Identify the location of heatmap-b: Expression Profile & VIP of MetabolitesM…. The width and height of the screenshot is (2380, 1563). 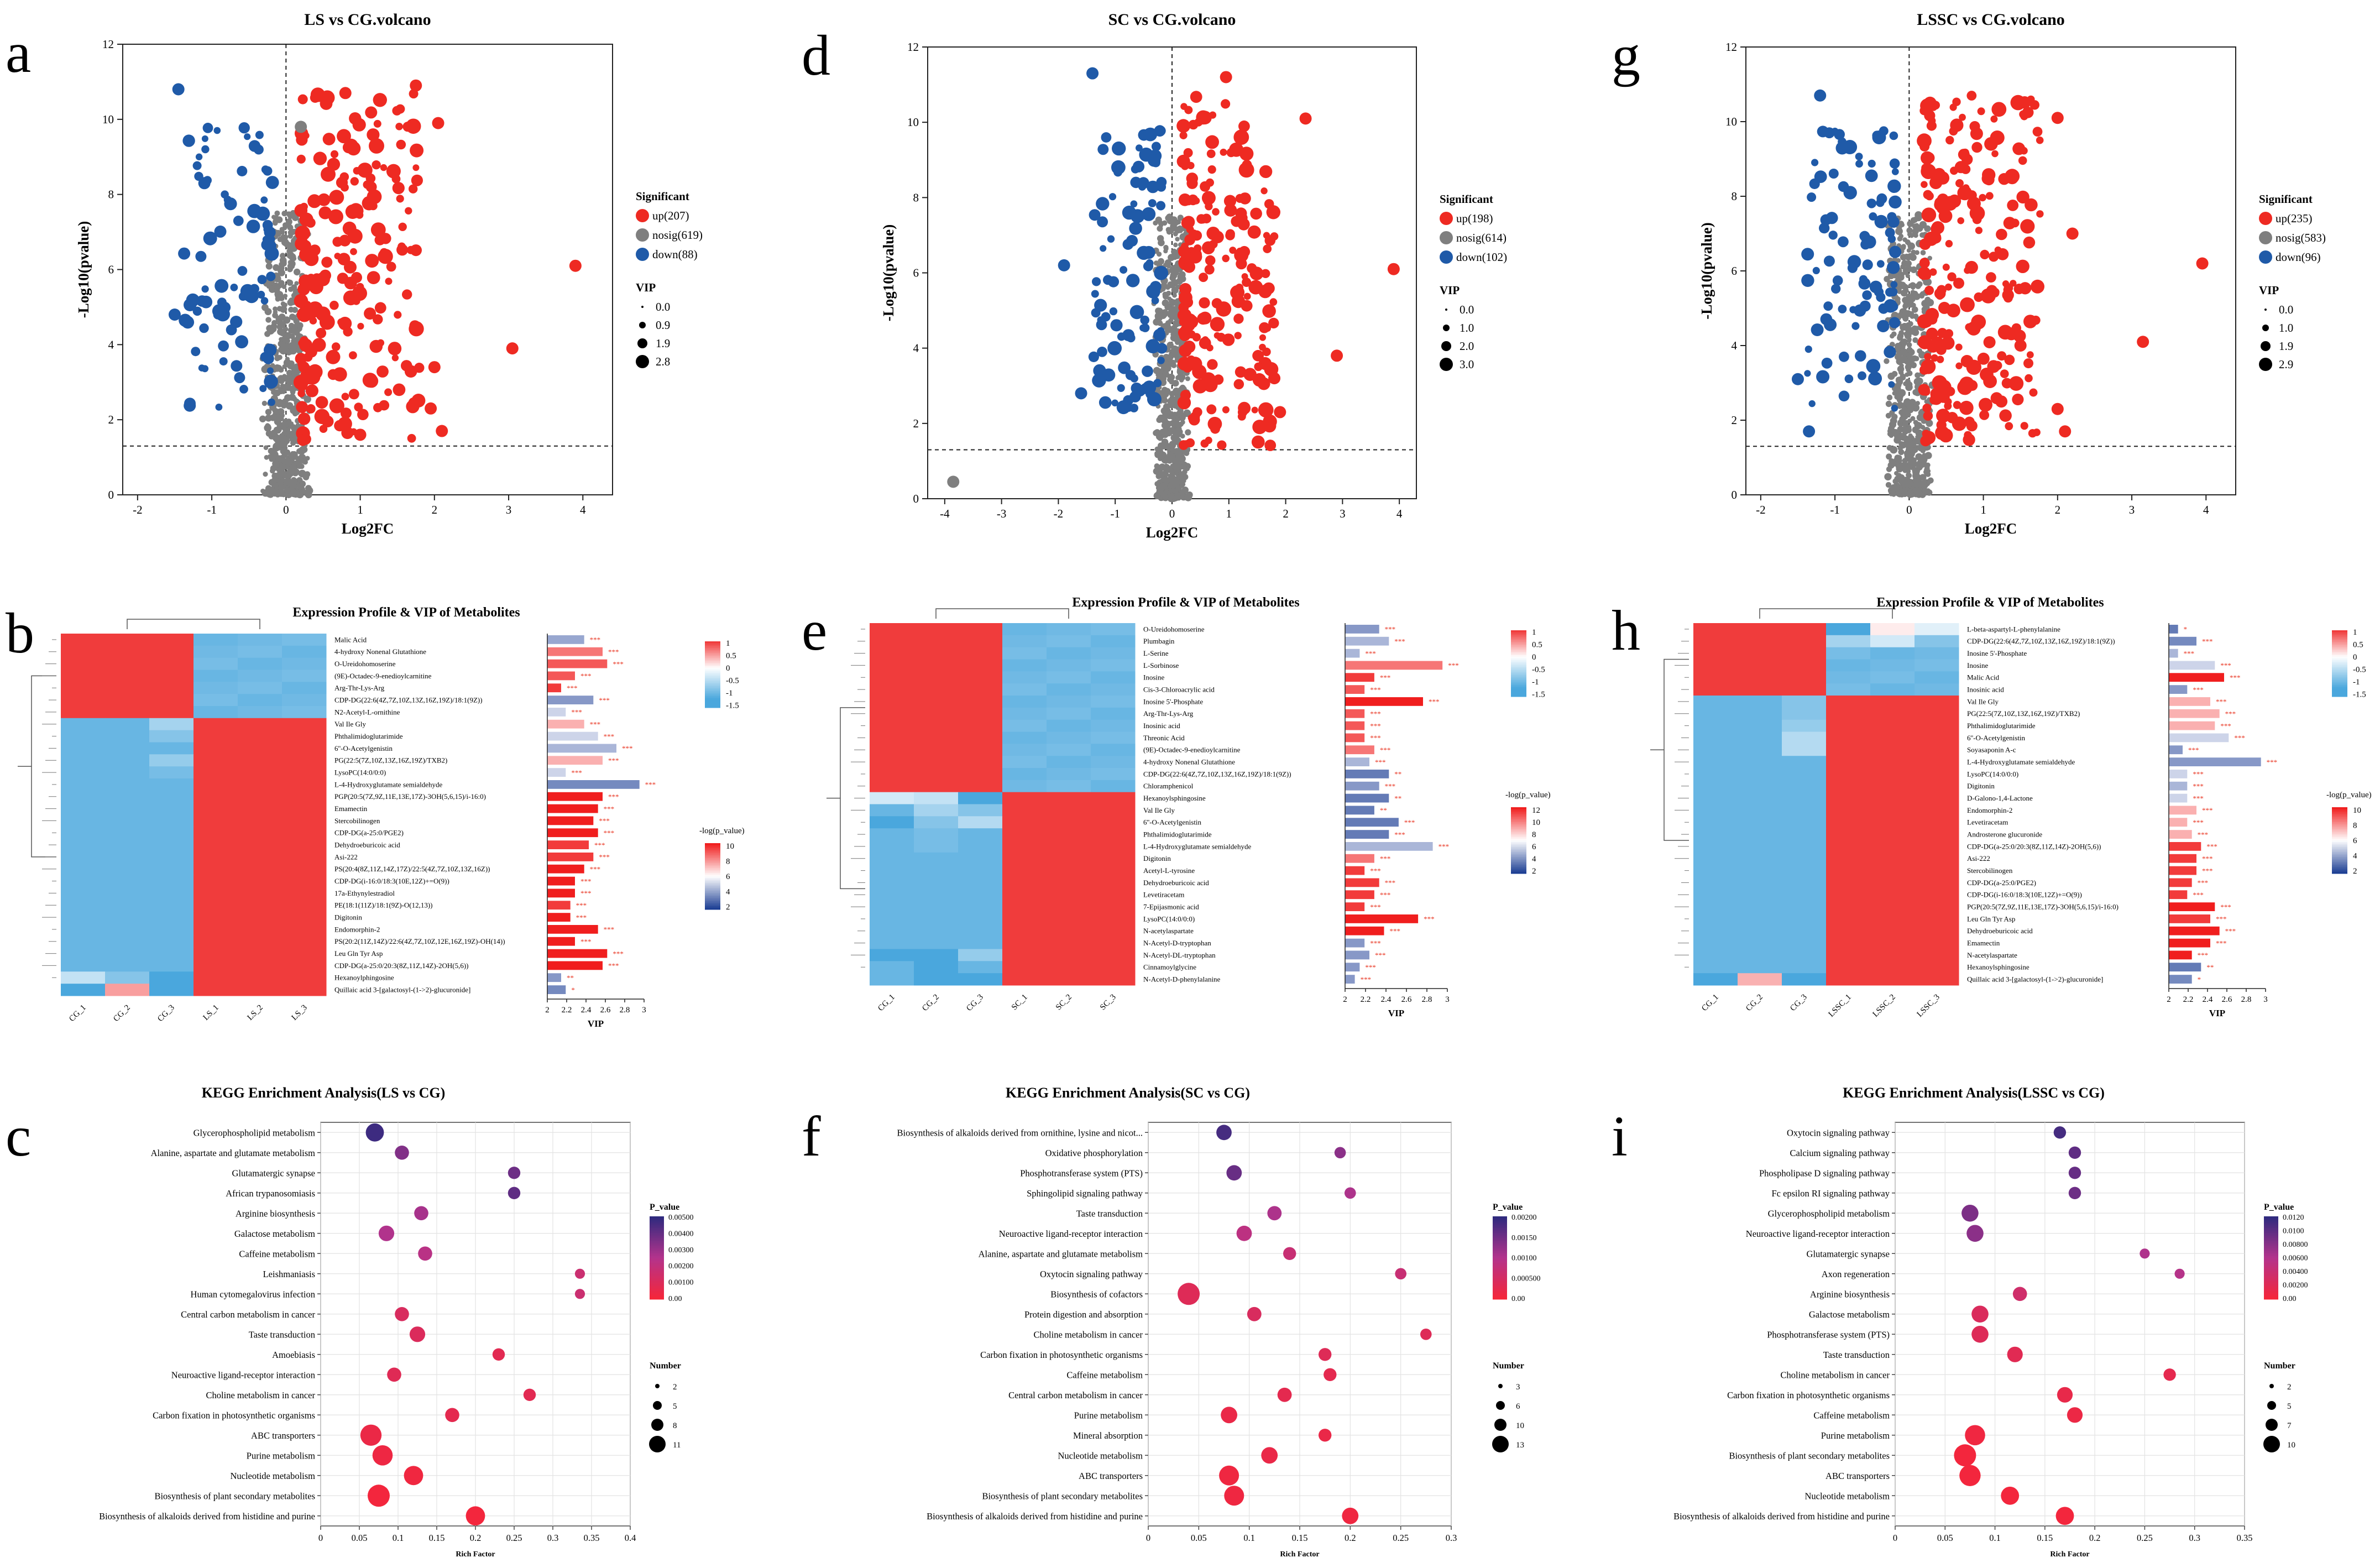
(382, 817).